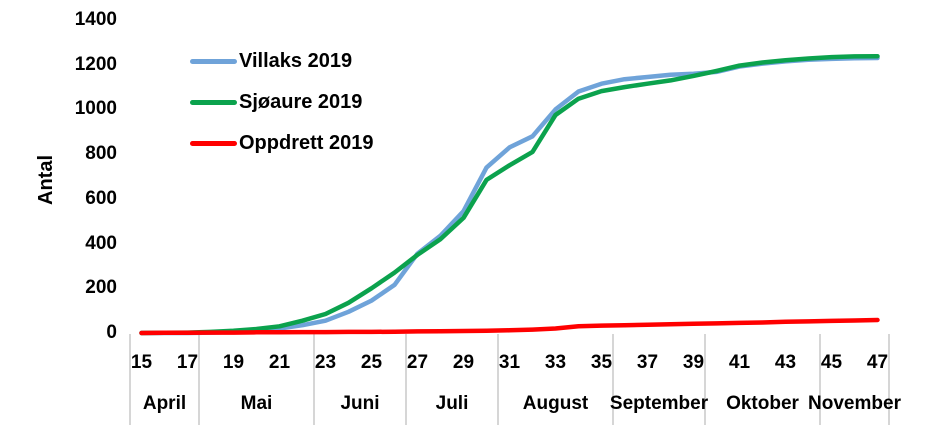 The width and height of the screenshot is (929, 433). What do you see at coordinates (101, 243) in the screenshot?
I see `y-tick-label-400: 400` at bounding box center [101, 243].